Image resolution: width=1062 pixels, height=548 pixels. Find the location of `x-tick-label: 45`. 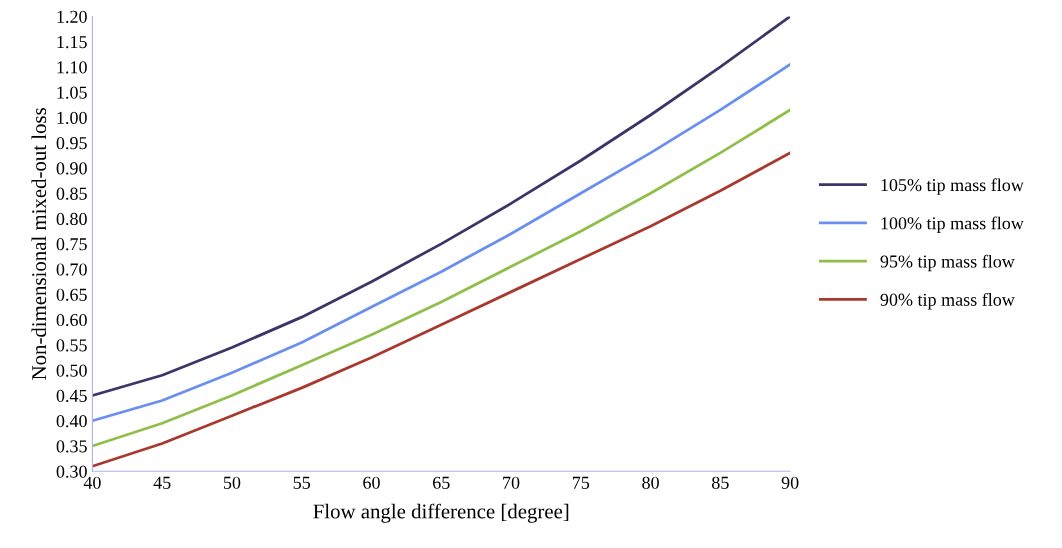

x-tick-label: 45 is located at coordinates (162, 482).